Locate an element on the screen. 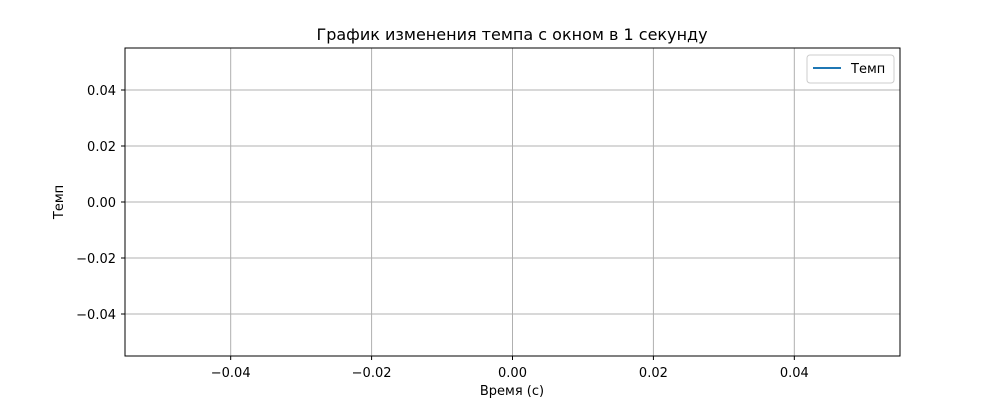 The image size is (1000, 400). x-tick-label: 0.04 is located at coordinates (794, 373).